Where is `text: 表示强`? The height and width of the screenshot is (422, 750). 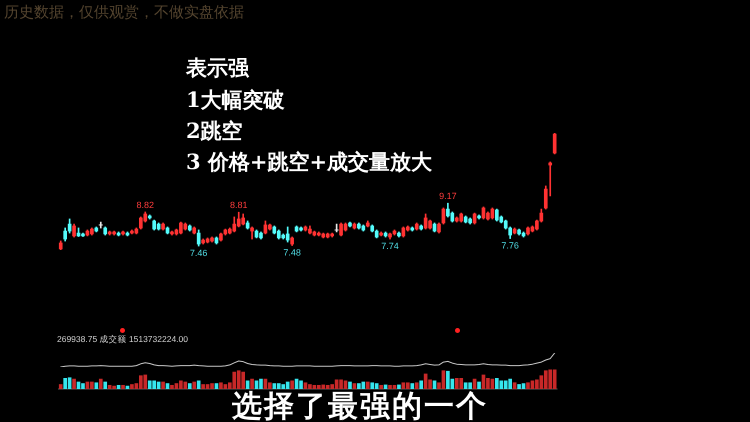
text: 表示强 is located at coordinates (217, 67).